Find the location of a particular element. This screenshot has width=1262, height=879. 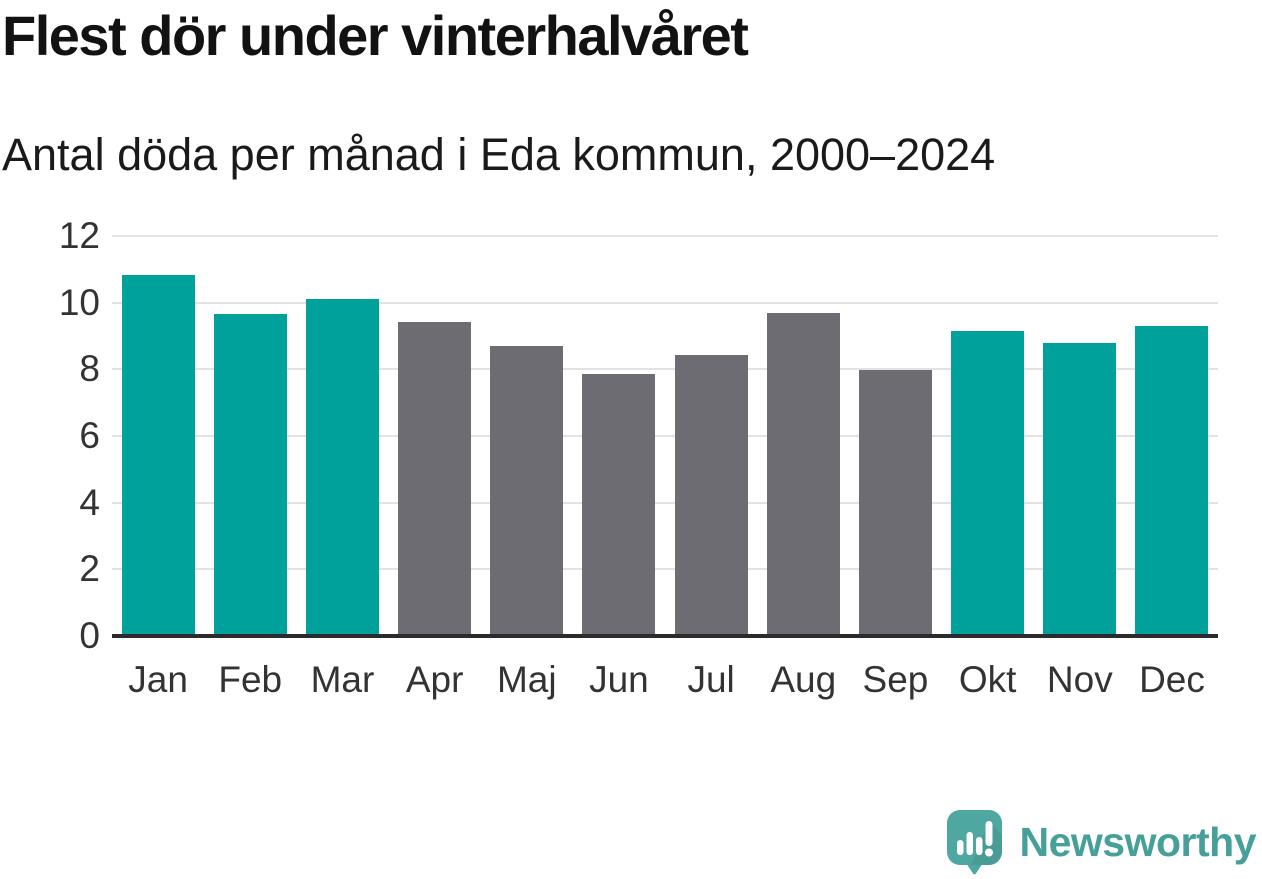

bar-slot-mar is located at coordinates (342, 436).